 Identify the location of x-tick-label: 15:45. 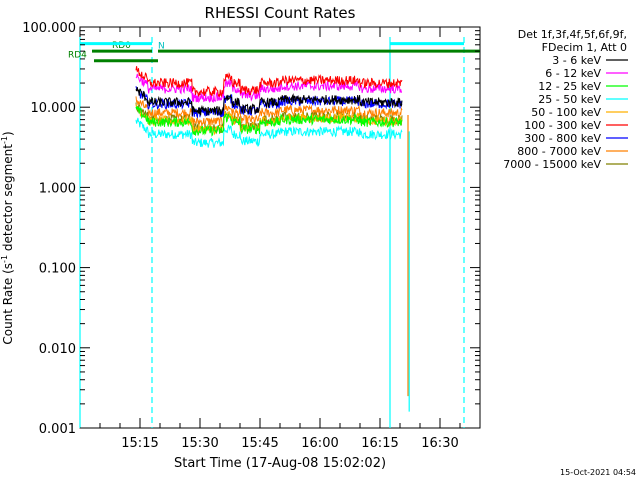
(259, 443).